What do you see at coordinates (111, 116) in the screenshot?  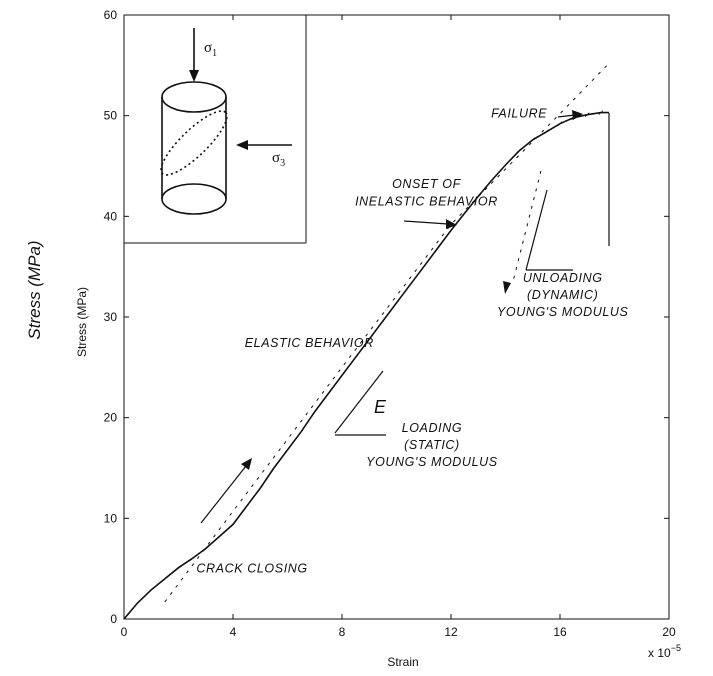 I see `y-tick-label: 50` at bounding box center [111, 116].